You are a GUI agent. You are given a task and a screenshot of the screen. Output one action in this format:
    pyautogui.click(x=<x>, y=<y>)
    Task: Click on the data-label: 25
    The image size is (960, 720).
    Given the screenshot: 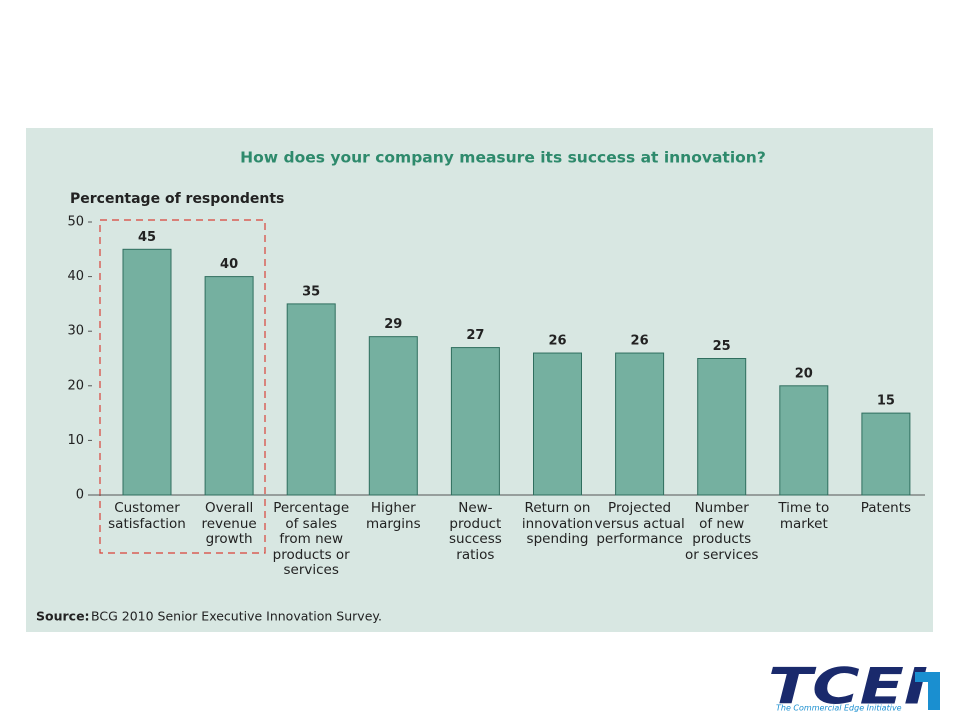 What is the action you would take?
    pyautogui.click(x=722, y=346)
    